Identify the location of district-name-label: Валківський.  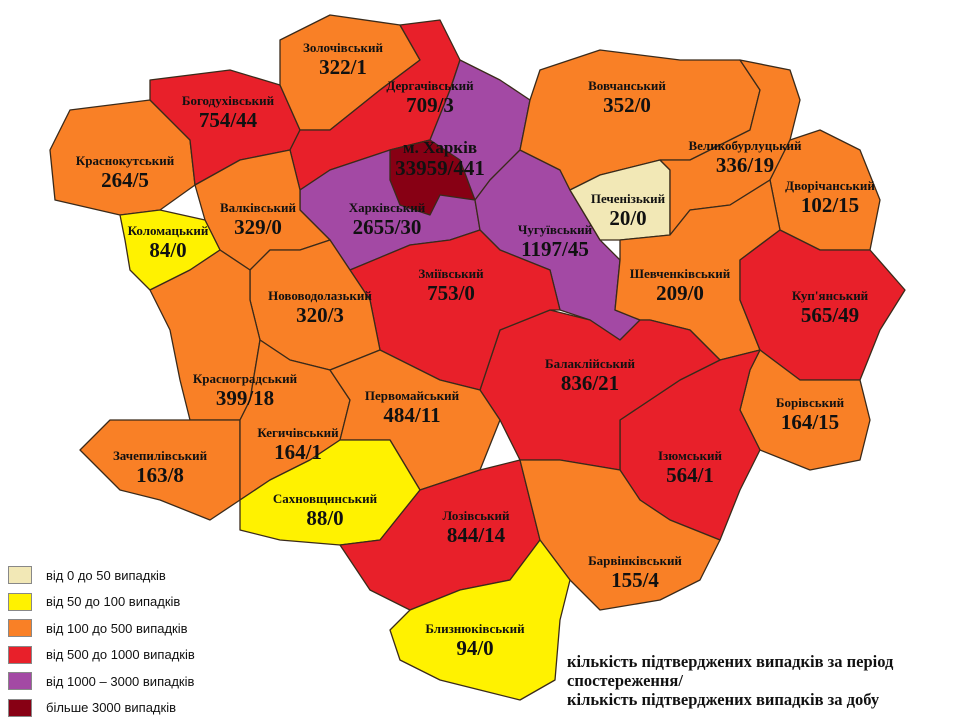
(258, 207).